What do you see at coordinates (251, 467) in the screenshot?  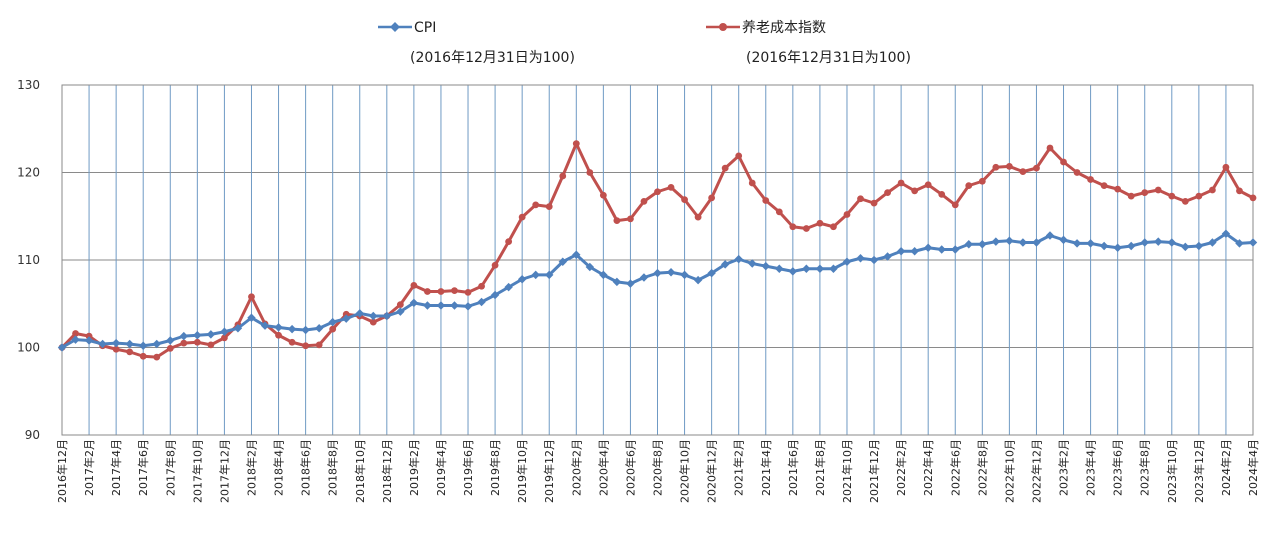 I see `x-tick-label: 2018年2月` at bounding box center [251, 467].